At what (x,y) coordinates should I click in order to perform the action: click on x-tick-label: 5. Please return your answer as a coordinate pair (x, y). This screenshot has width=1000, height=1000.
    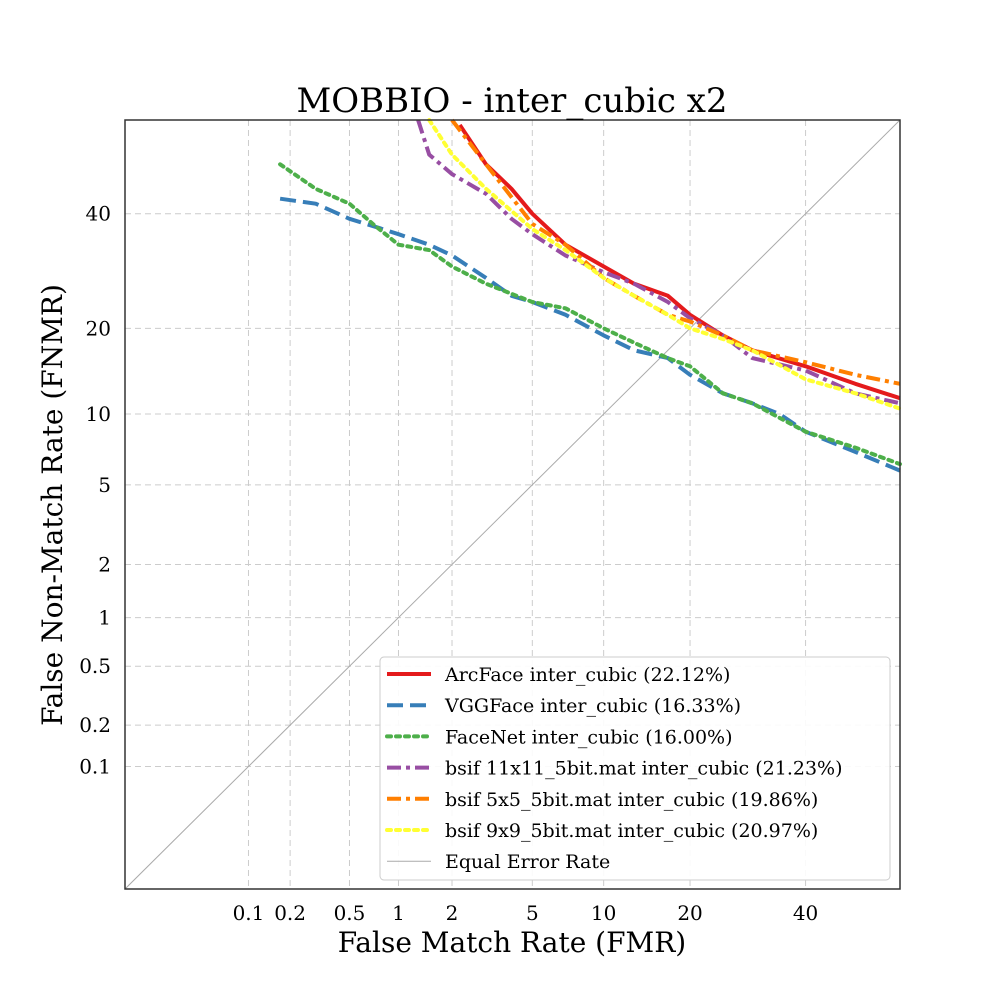
    Looking at the image, I should click on (532, 913).